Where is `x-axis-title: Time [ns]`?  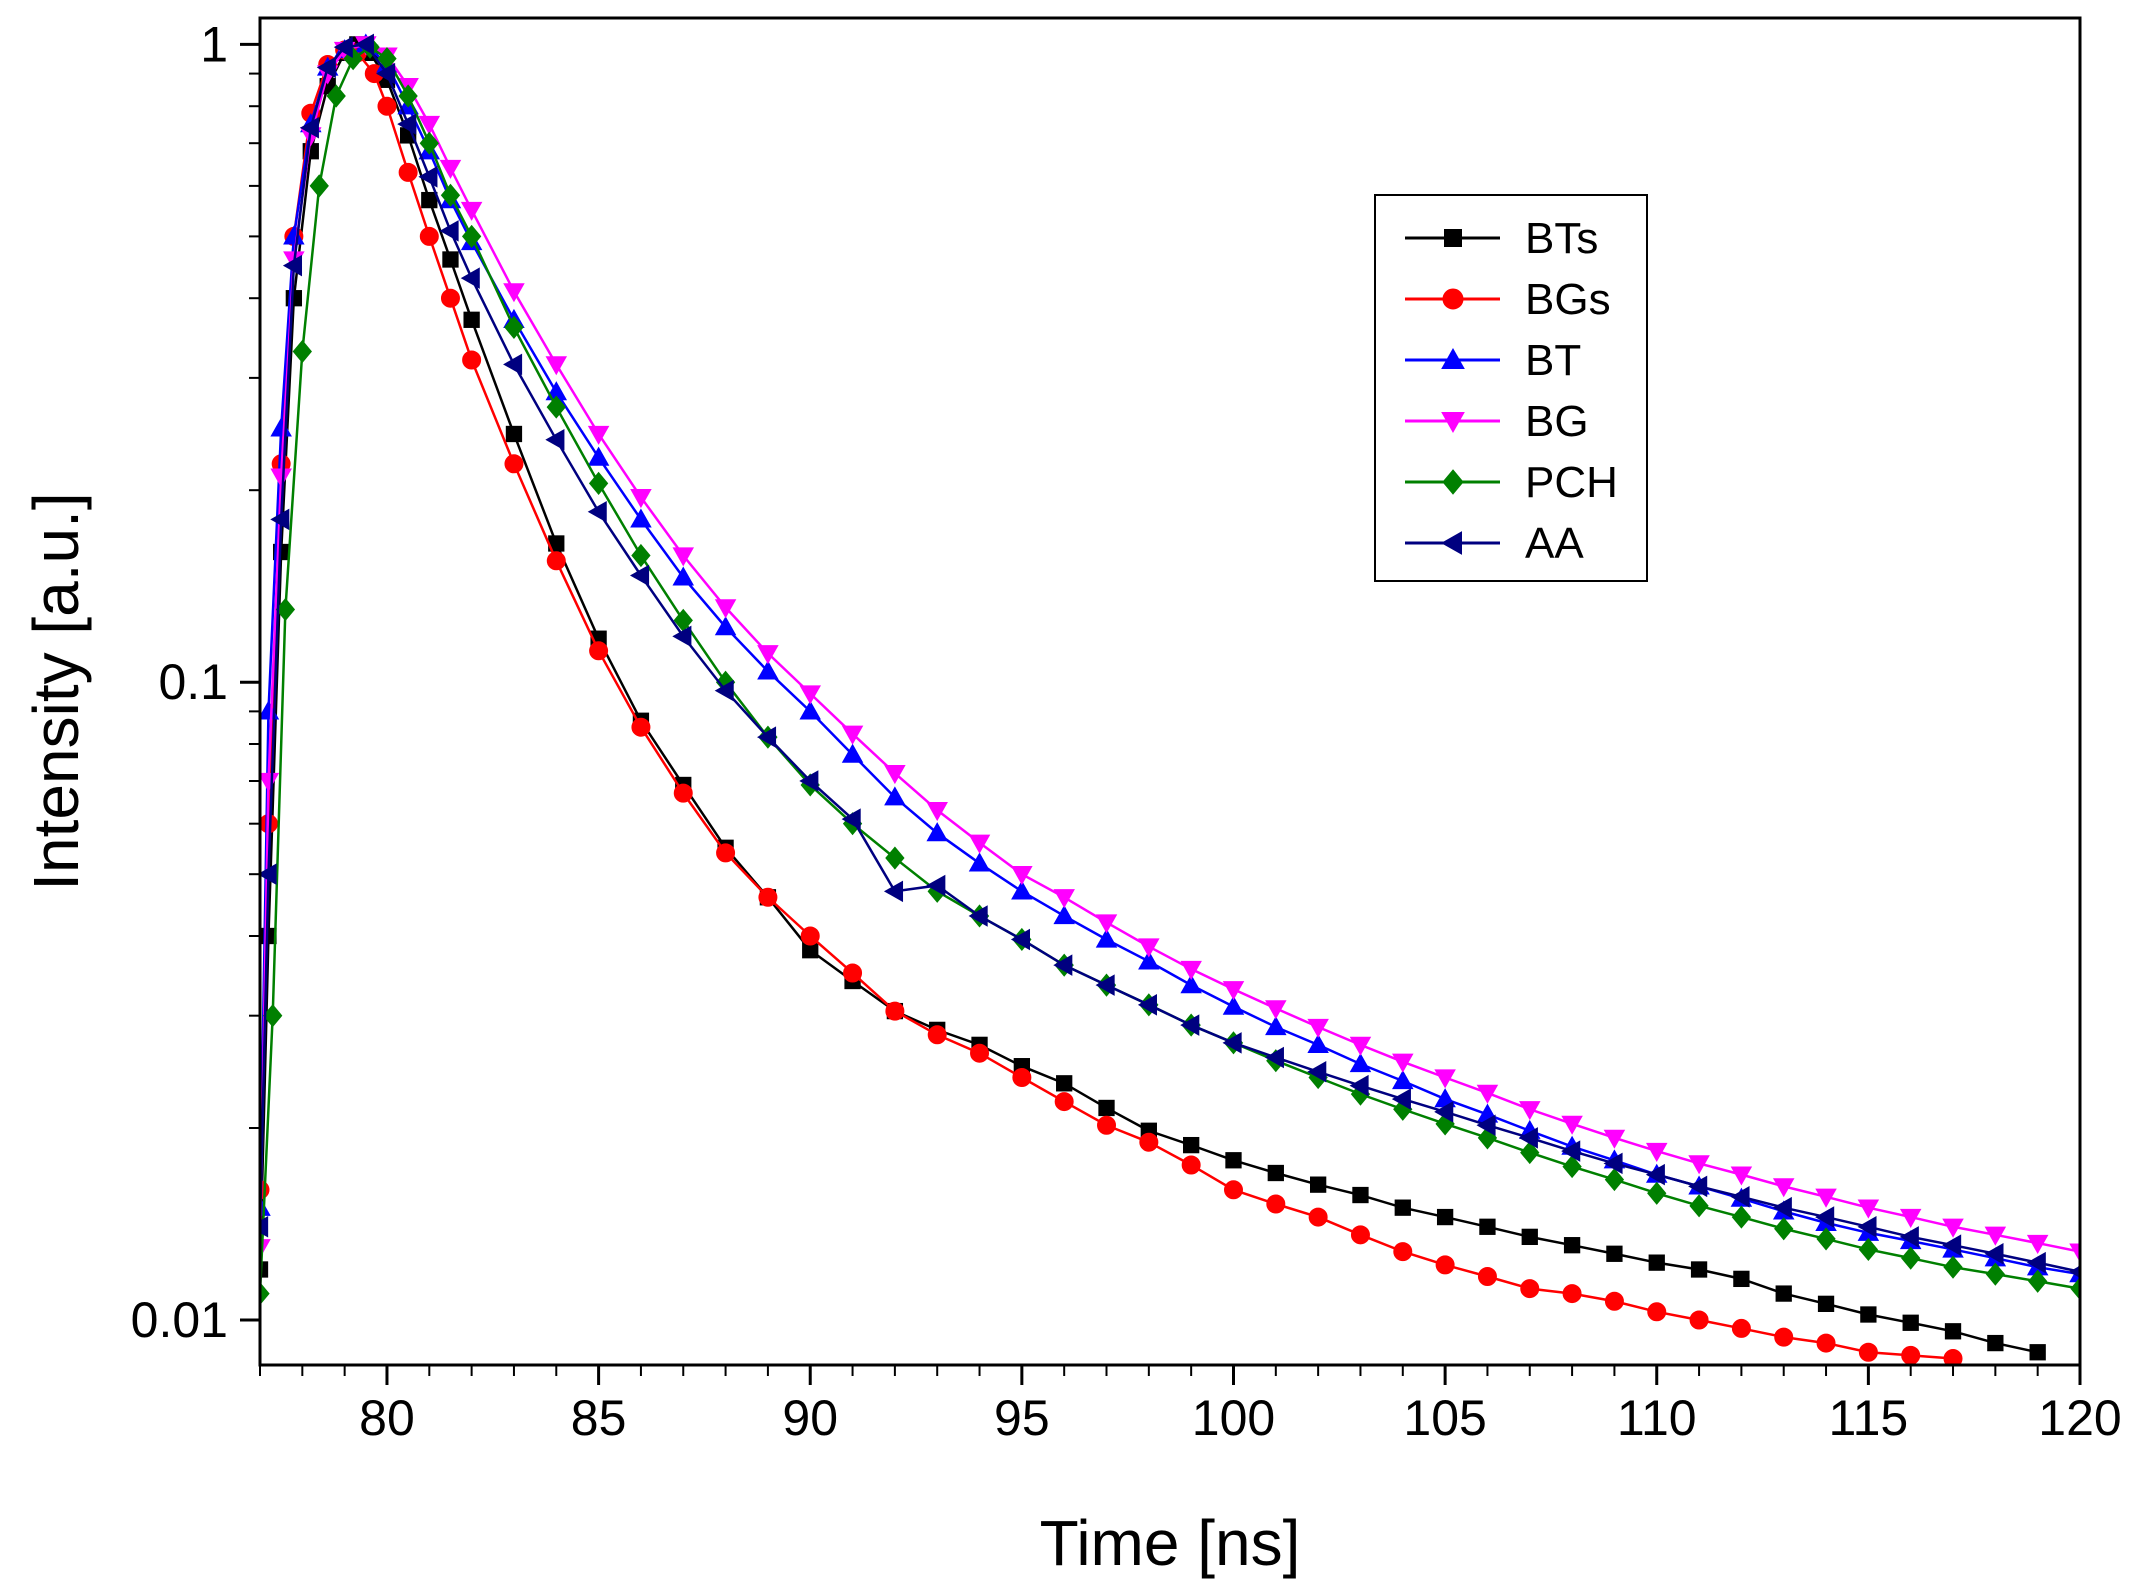 x-axis-title: Time [ns] is located at coordinates (1170, 1543).